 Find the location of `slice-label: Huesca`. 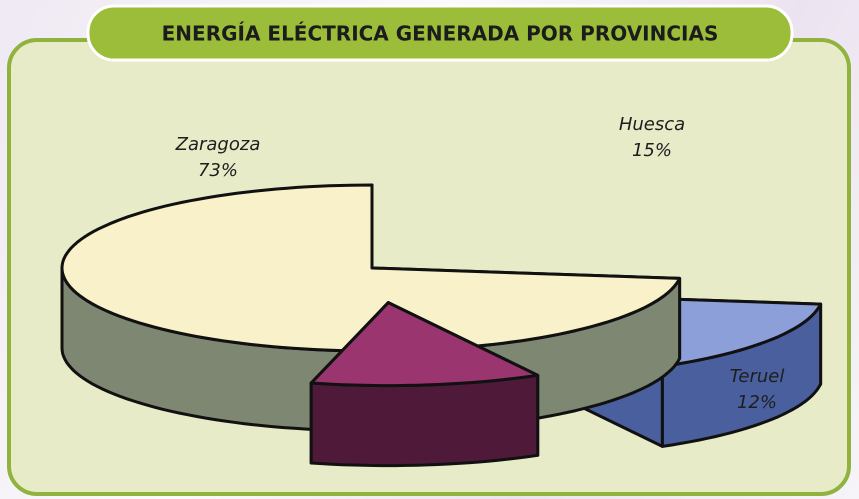

slice-label: Huesca is located at coordinates (652, 124).